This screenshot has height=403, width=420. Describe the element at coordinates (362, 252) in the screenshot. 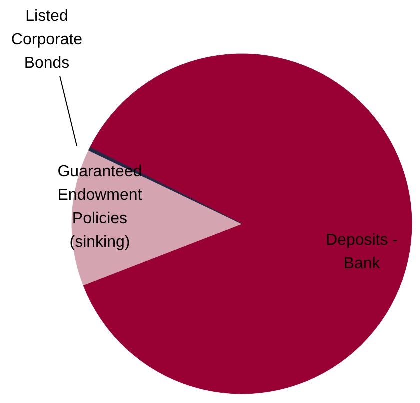

I see `slice-label: Deposits - Bank` at that location.